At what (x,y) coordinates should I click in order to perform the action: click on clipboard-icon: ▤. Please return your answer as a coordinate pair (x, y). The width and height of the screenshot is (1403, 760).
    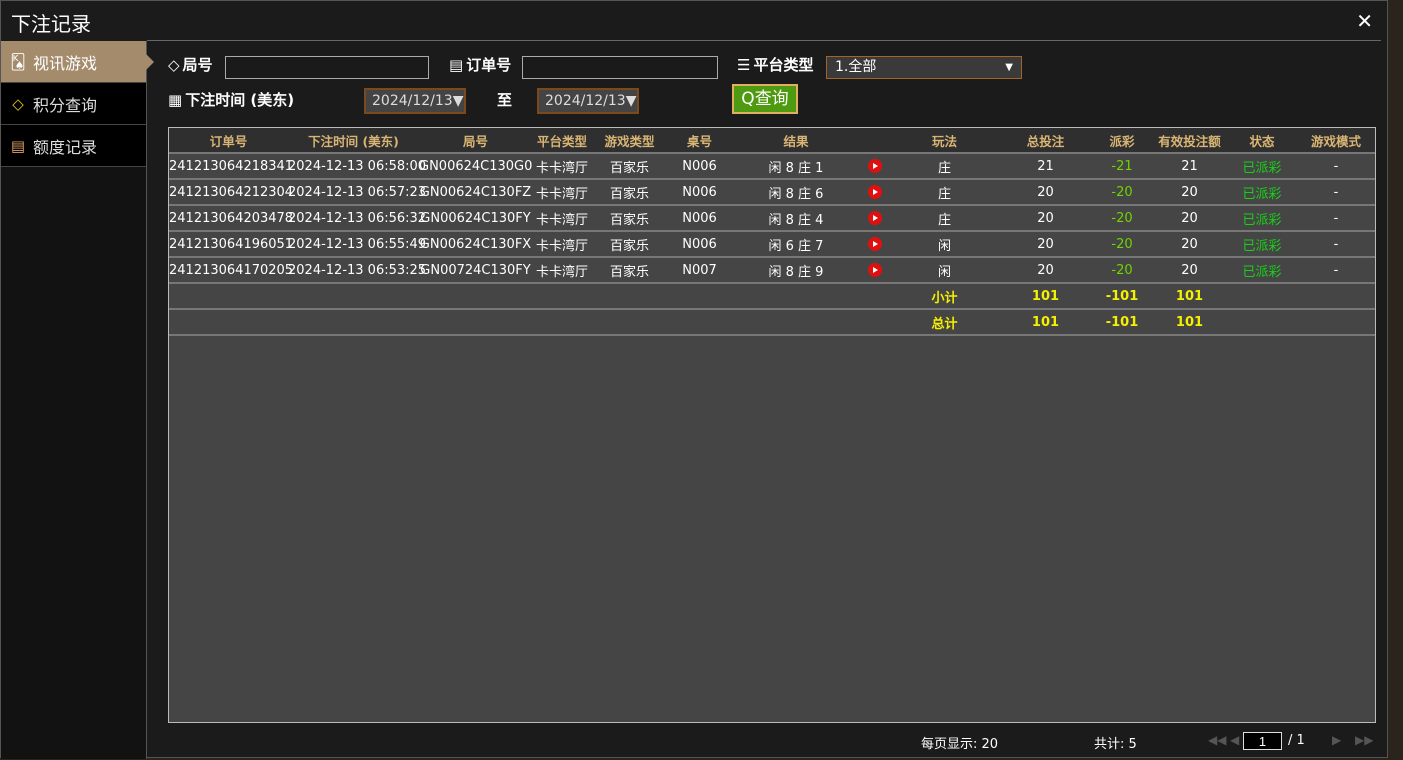
    Looking at the image, I should click on (456, 64).